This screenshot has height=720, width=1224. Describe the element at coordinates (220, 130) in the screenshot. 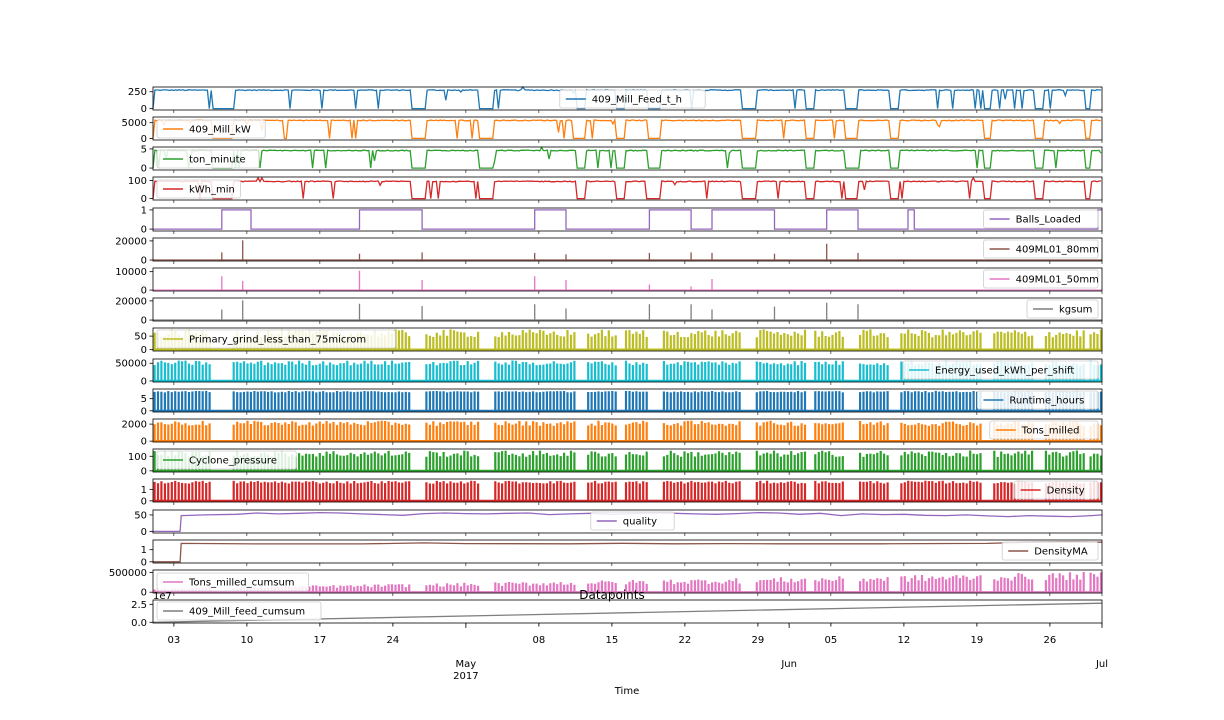

I see `legend-label: 409_Mill_kW` at that location.